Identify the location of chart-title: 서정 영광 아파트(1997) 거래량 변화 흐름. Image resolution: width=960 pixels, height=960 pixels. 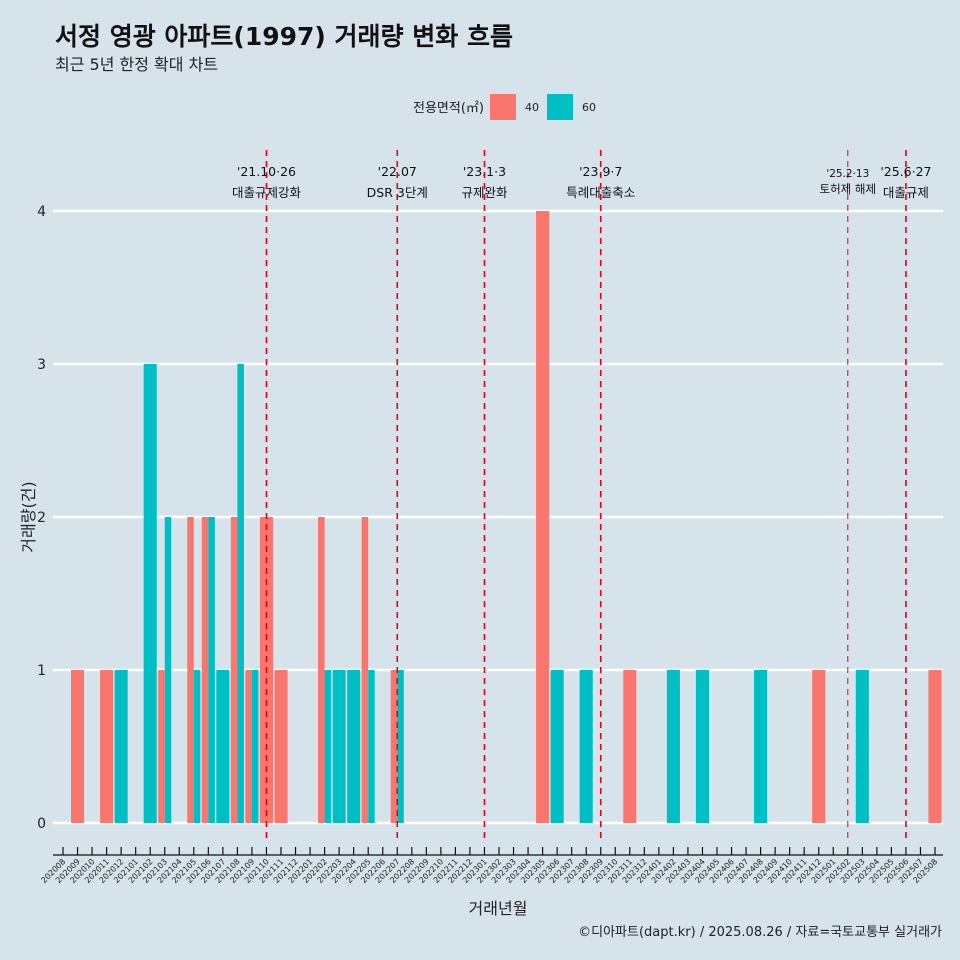
(284, 36).